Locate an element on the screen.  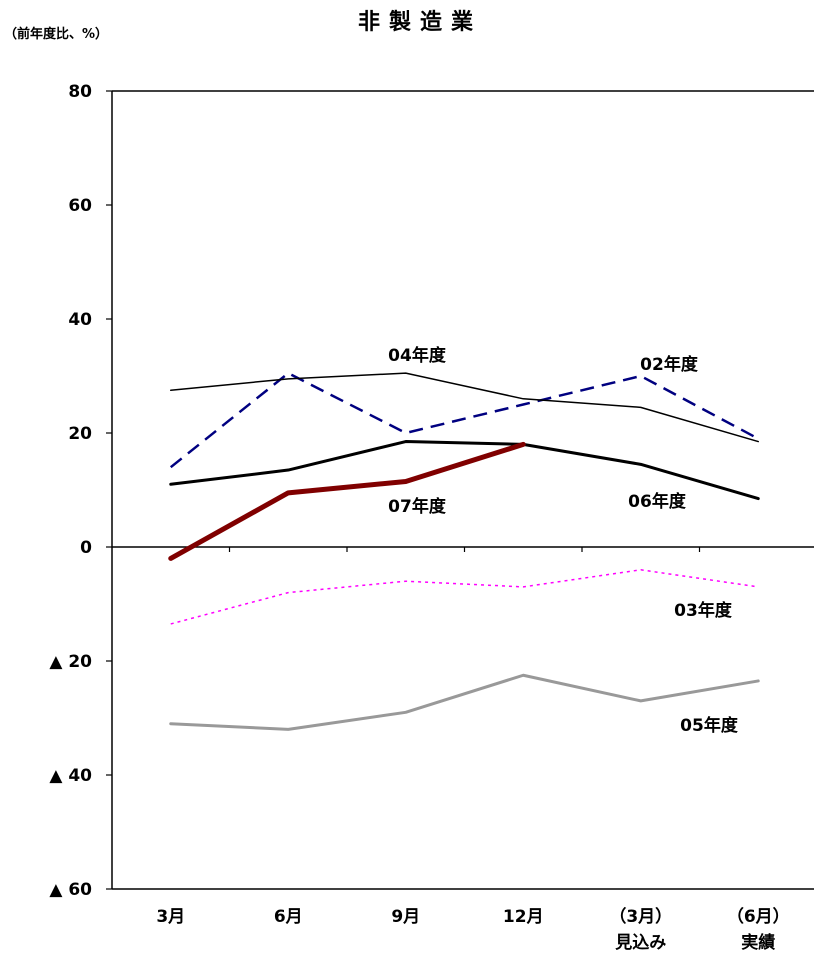
series-line-02年度 is located at coordinates (464, 420).